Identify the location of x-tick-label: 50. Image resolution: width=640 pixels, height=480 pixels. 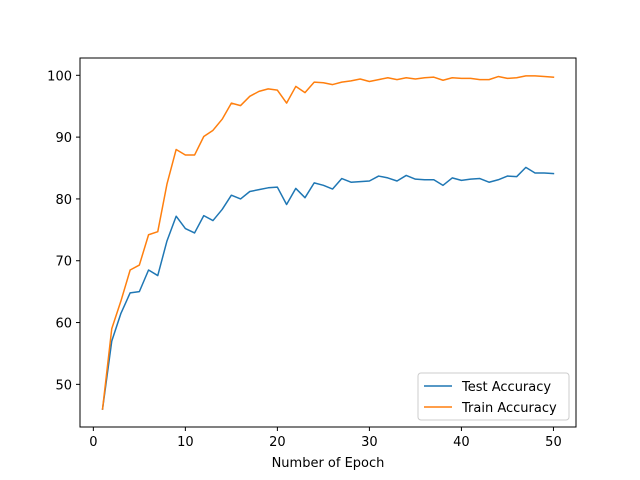
(553, 442).